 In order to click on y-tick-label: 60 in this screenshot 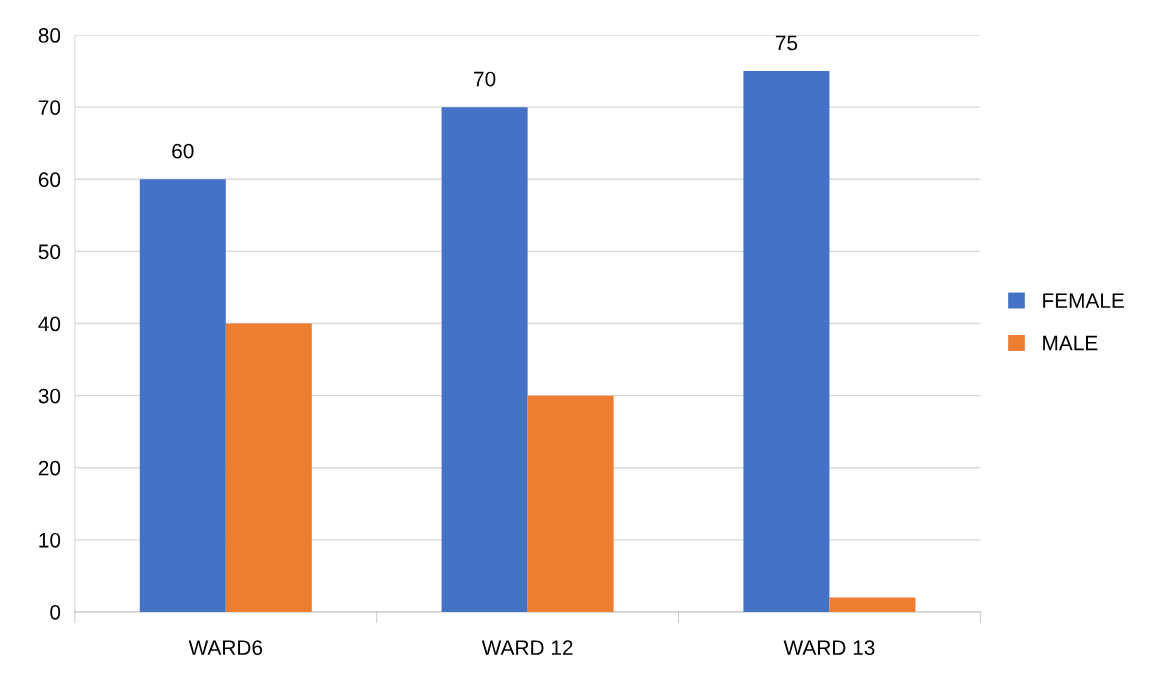, I will do `click(49, 180)`.